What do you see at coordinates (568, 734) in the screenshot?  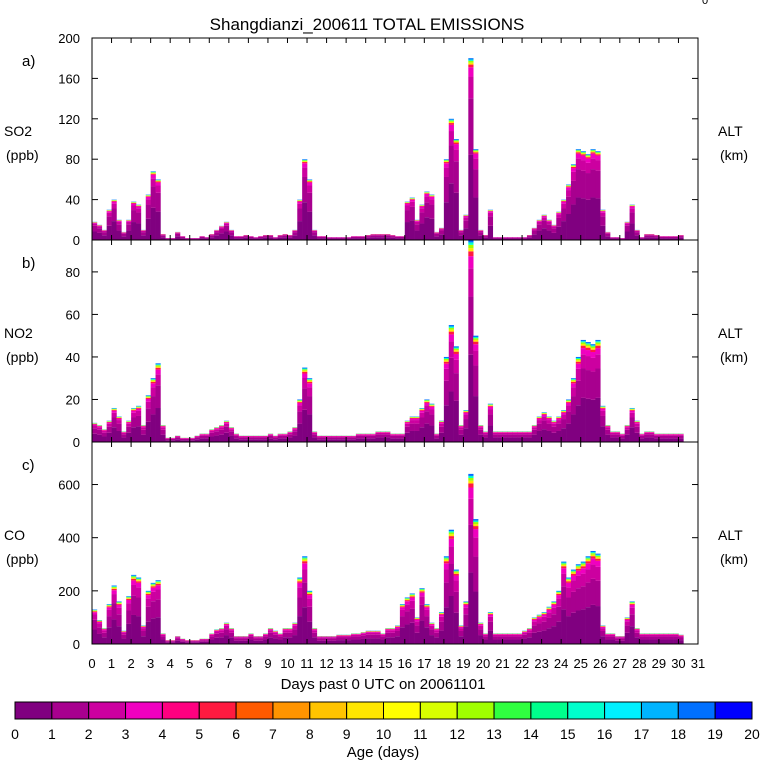 I see `colorbar-tick-label: 15` at bounding box center [568, 734].